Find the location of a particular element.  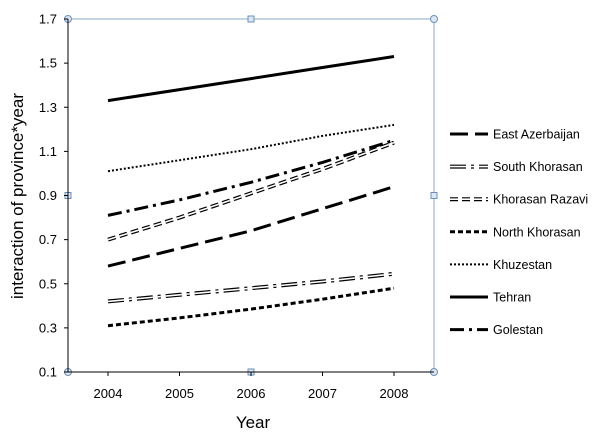

series-line-khuzestan is located at coordinates (251, 148).